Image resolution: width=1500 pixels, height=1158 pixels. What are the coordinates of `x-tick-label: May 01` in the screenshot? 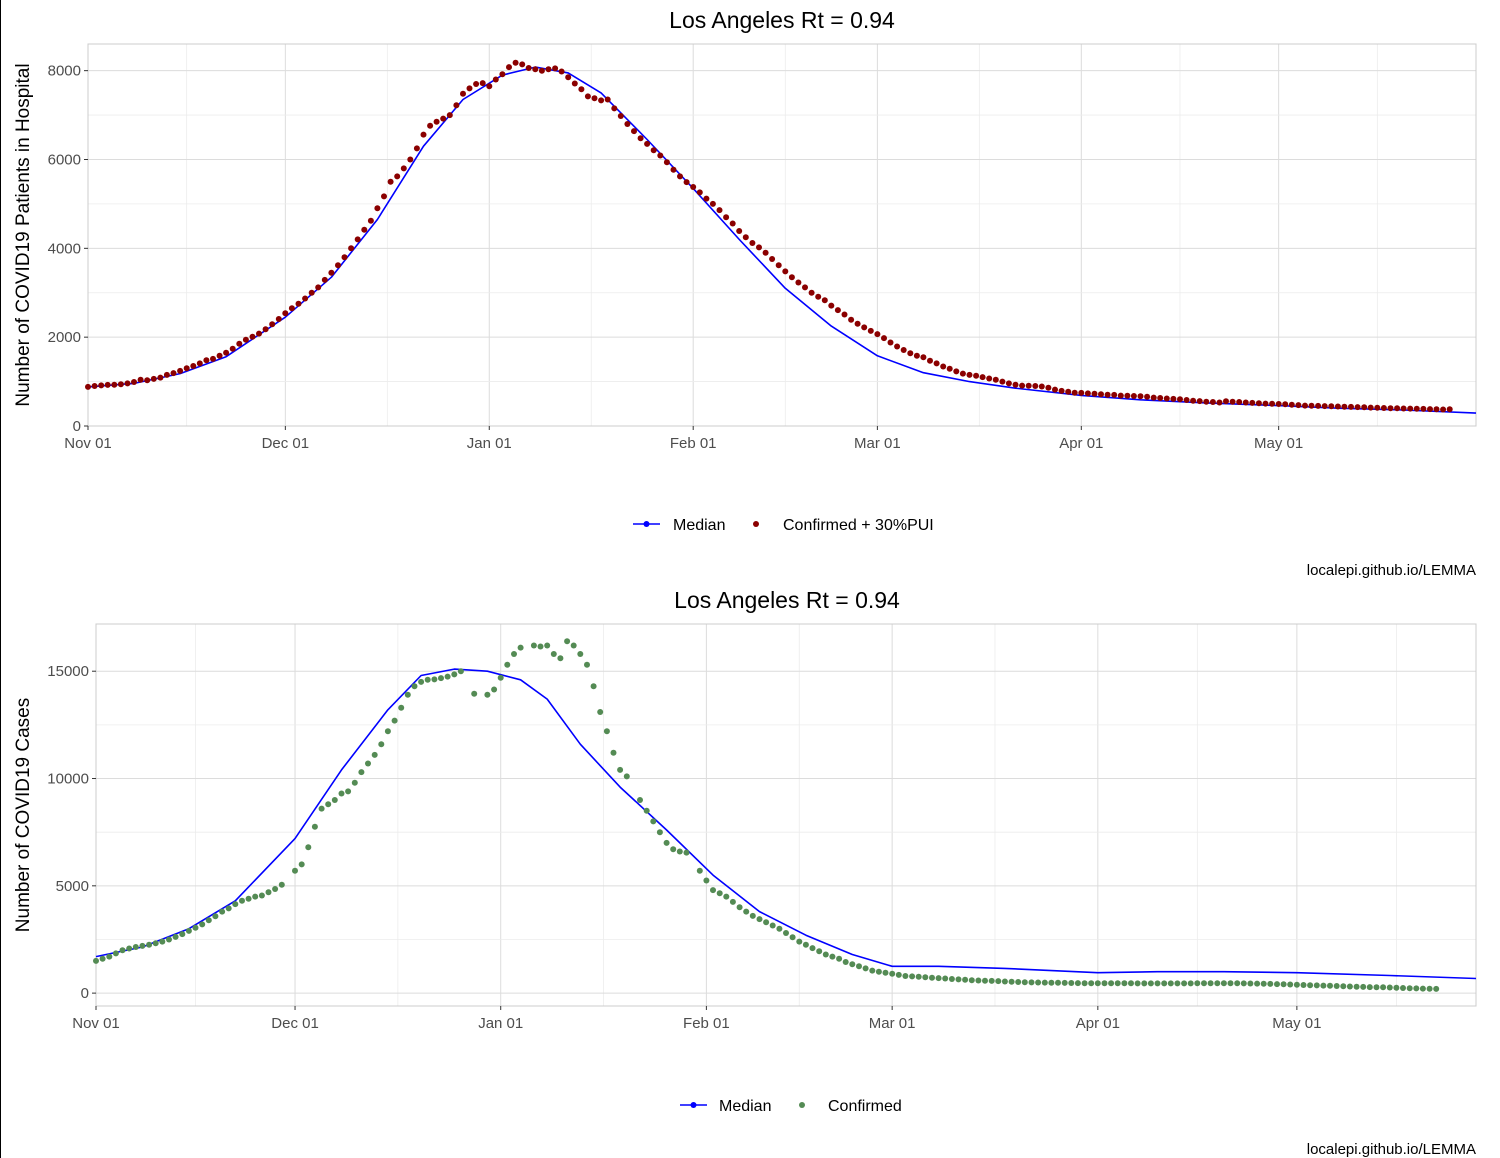 It's located at (1296, 1023).